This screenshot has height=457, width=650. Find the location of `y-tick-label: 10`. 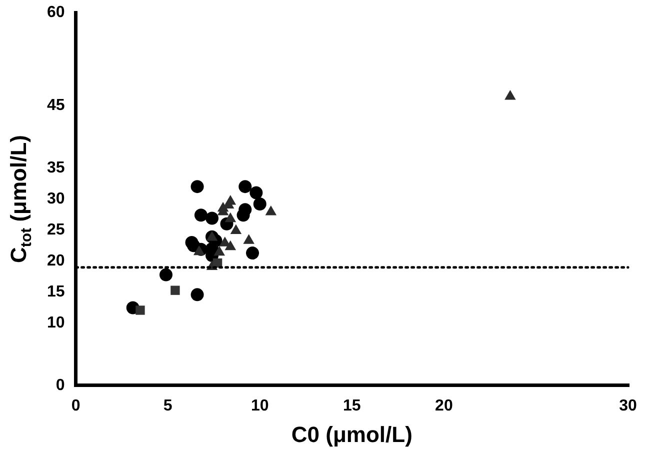

y-tick-label: 10 is located at coordinates (56, 323).